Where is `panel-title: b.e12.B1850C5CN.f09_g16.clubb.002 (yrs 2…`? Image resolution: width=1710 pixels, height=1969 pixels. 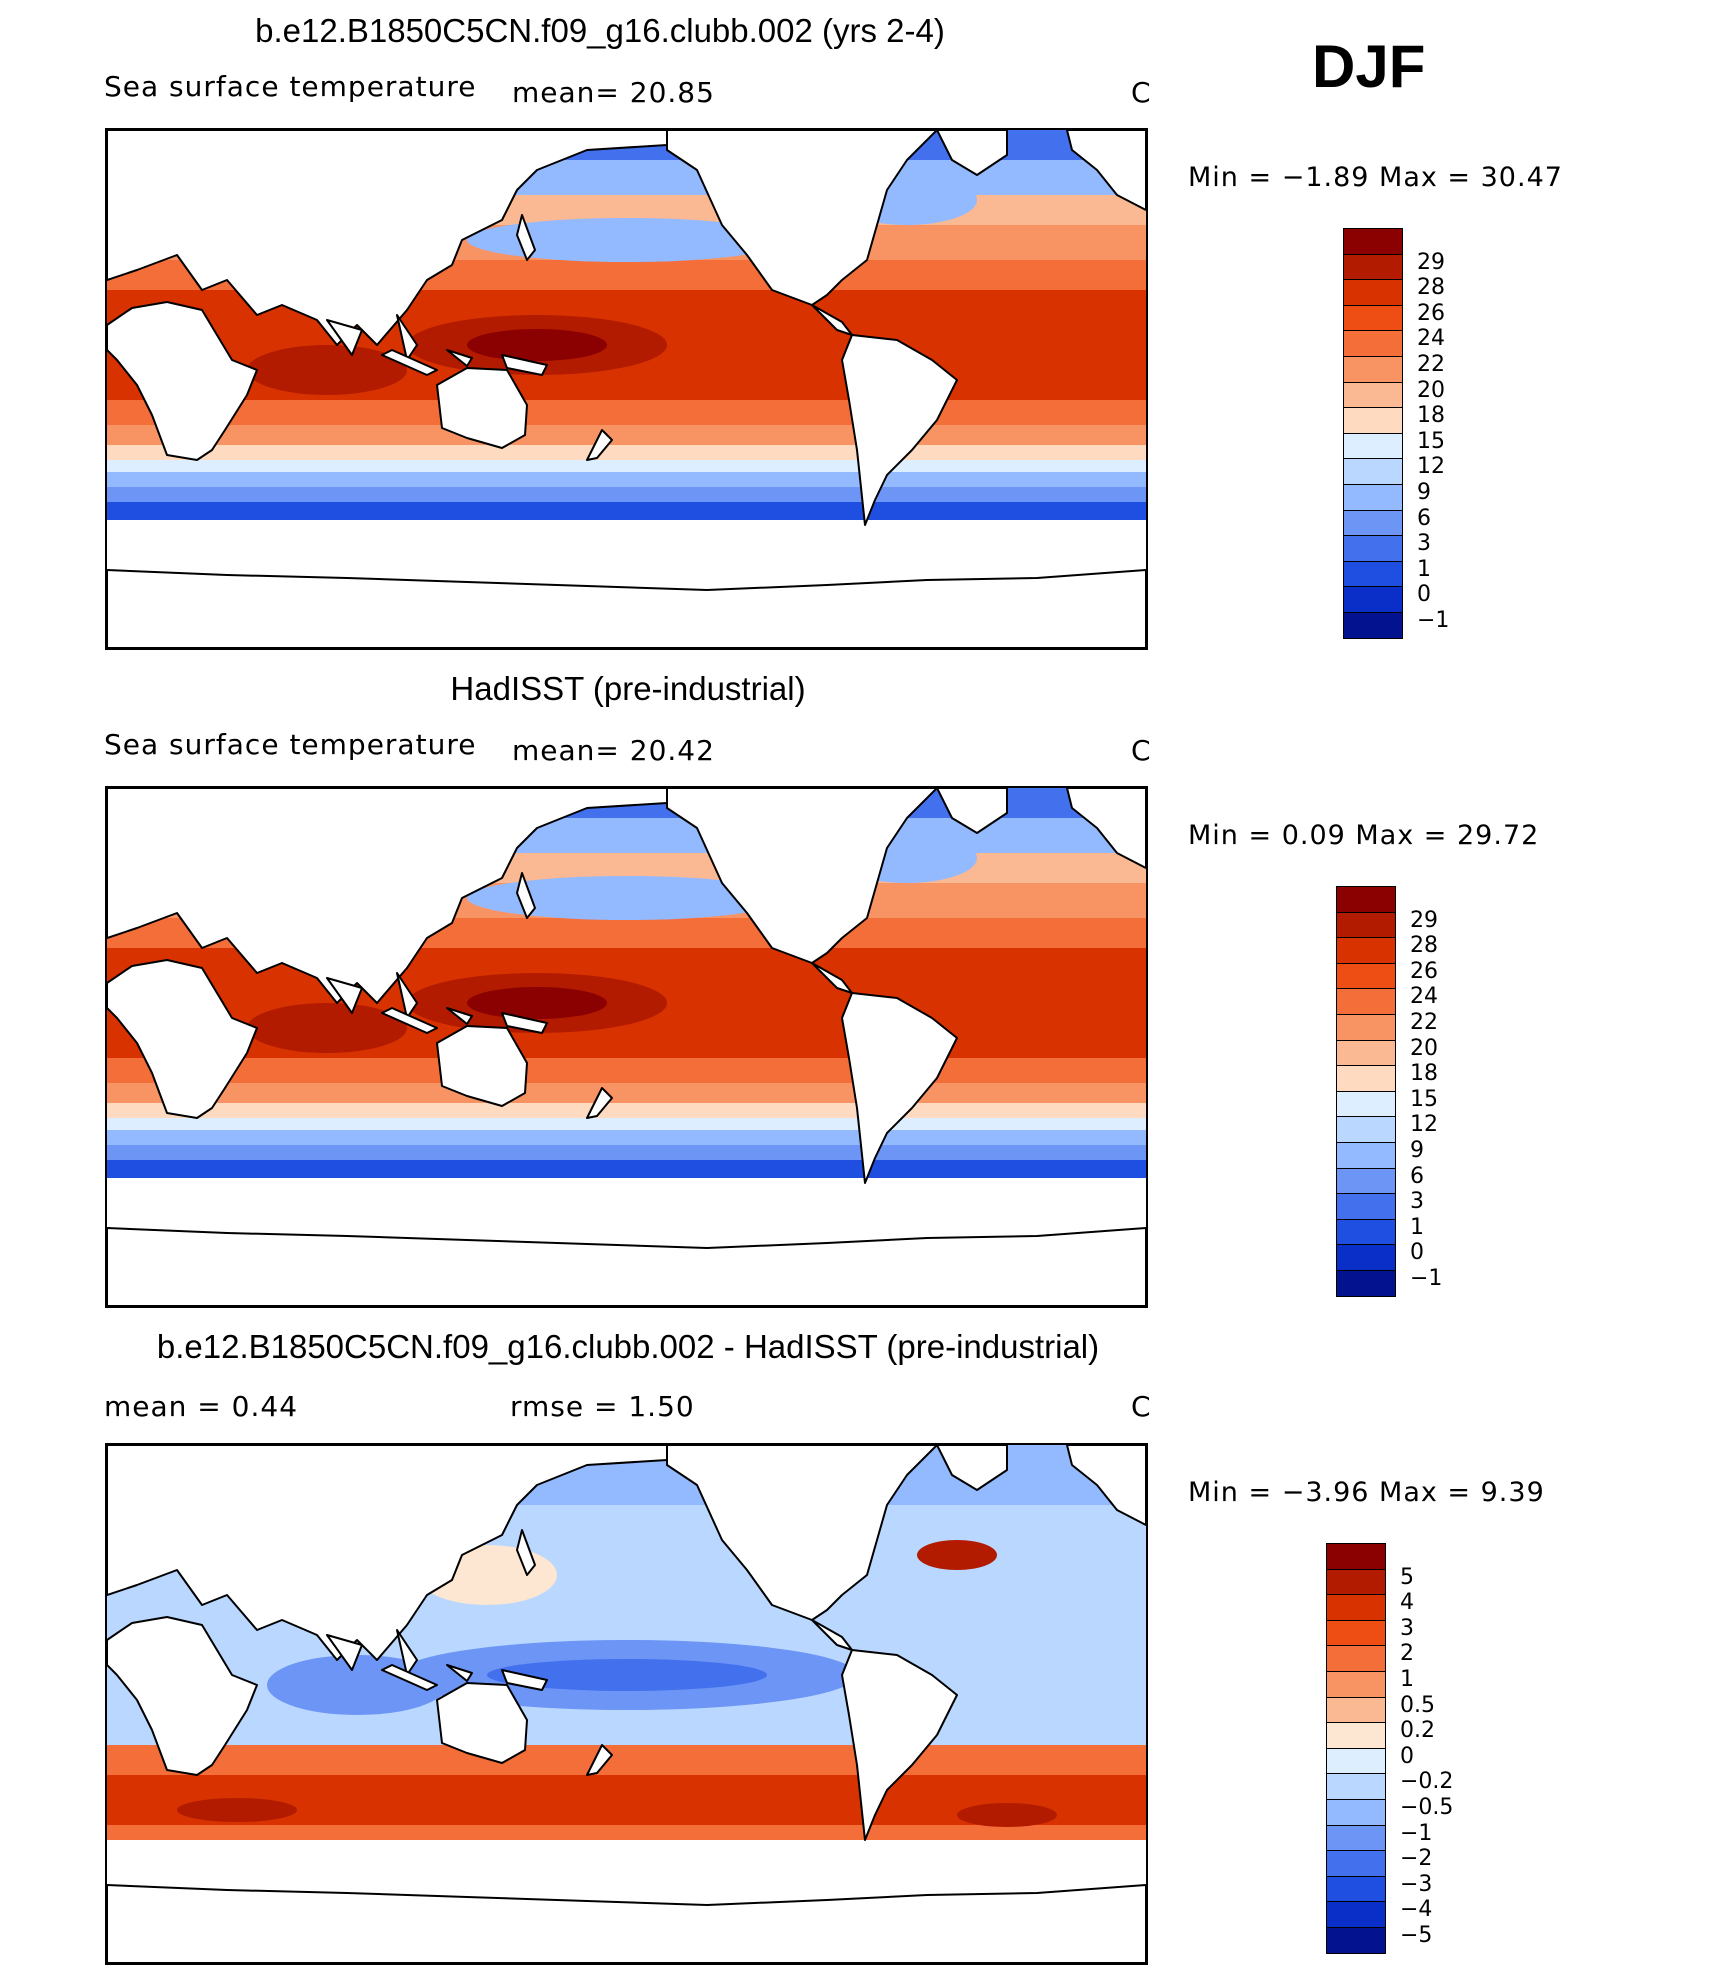
panel-title: b.e12.B1850C5CN.f09_g16.clubb.002 (yrs 2… is located at coordinates (600, 30).